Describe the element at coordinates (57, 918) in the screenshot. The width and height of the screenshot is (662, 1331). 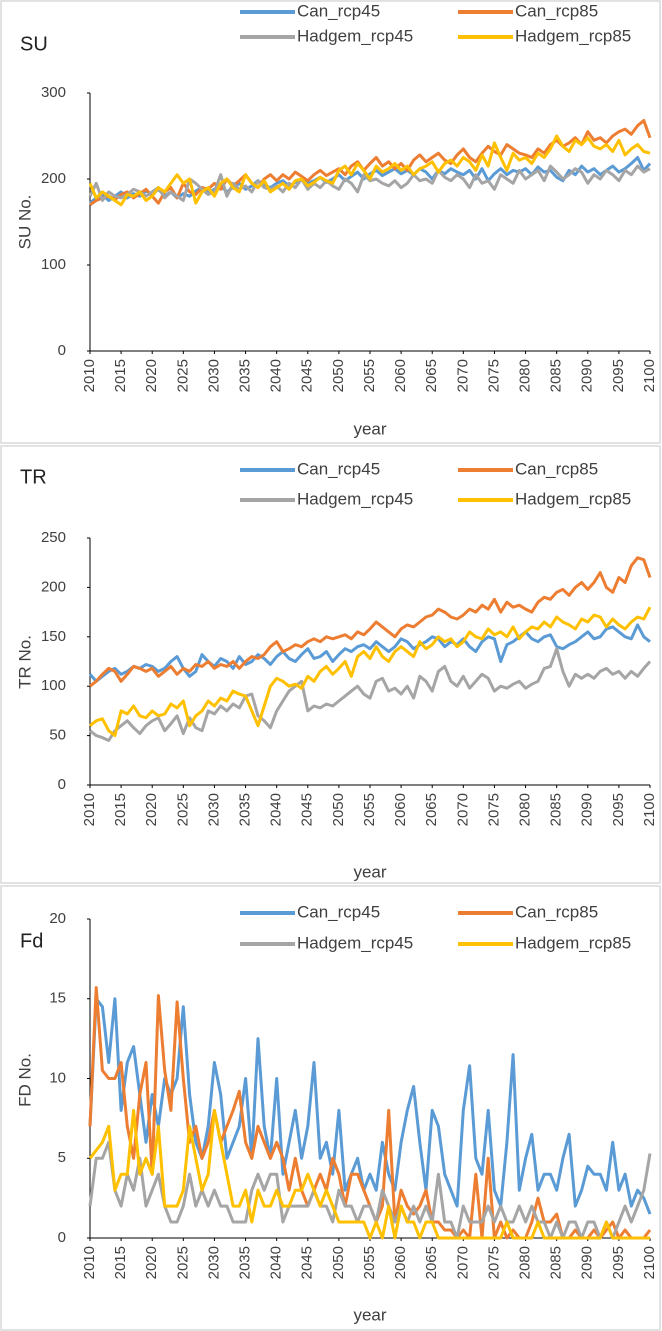
I see `y-tick-label: 20` at that location.